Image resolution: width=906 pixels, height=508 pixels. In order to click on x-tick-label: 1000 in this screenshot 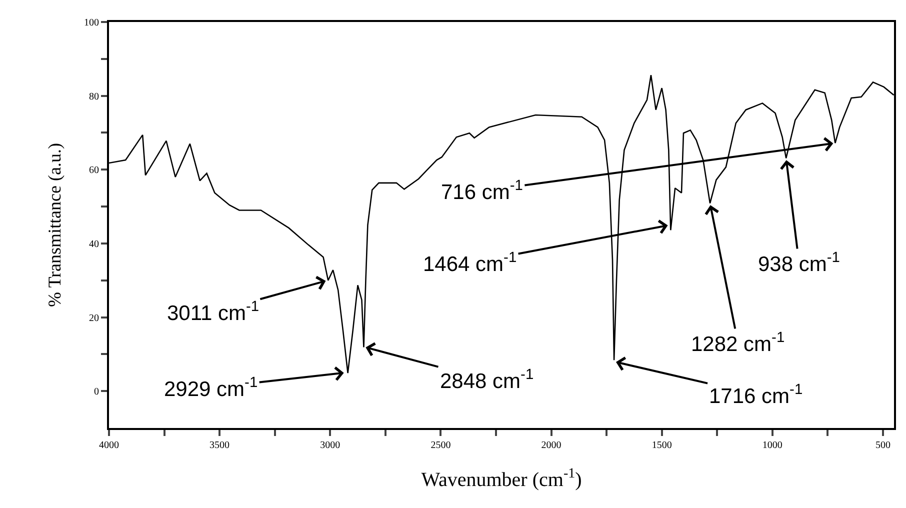, I will do `click(772, 445)`.